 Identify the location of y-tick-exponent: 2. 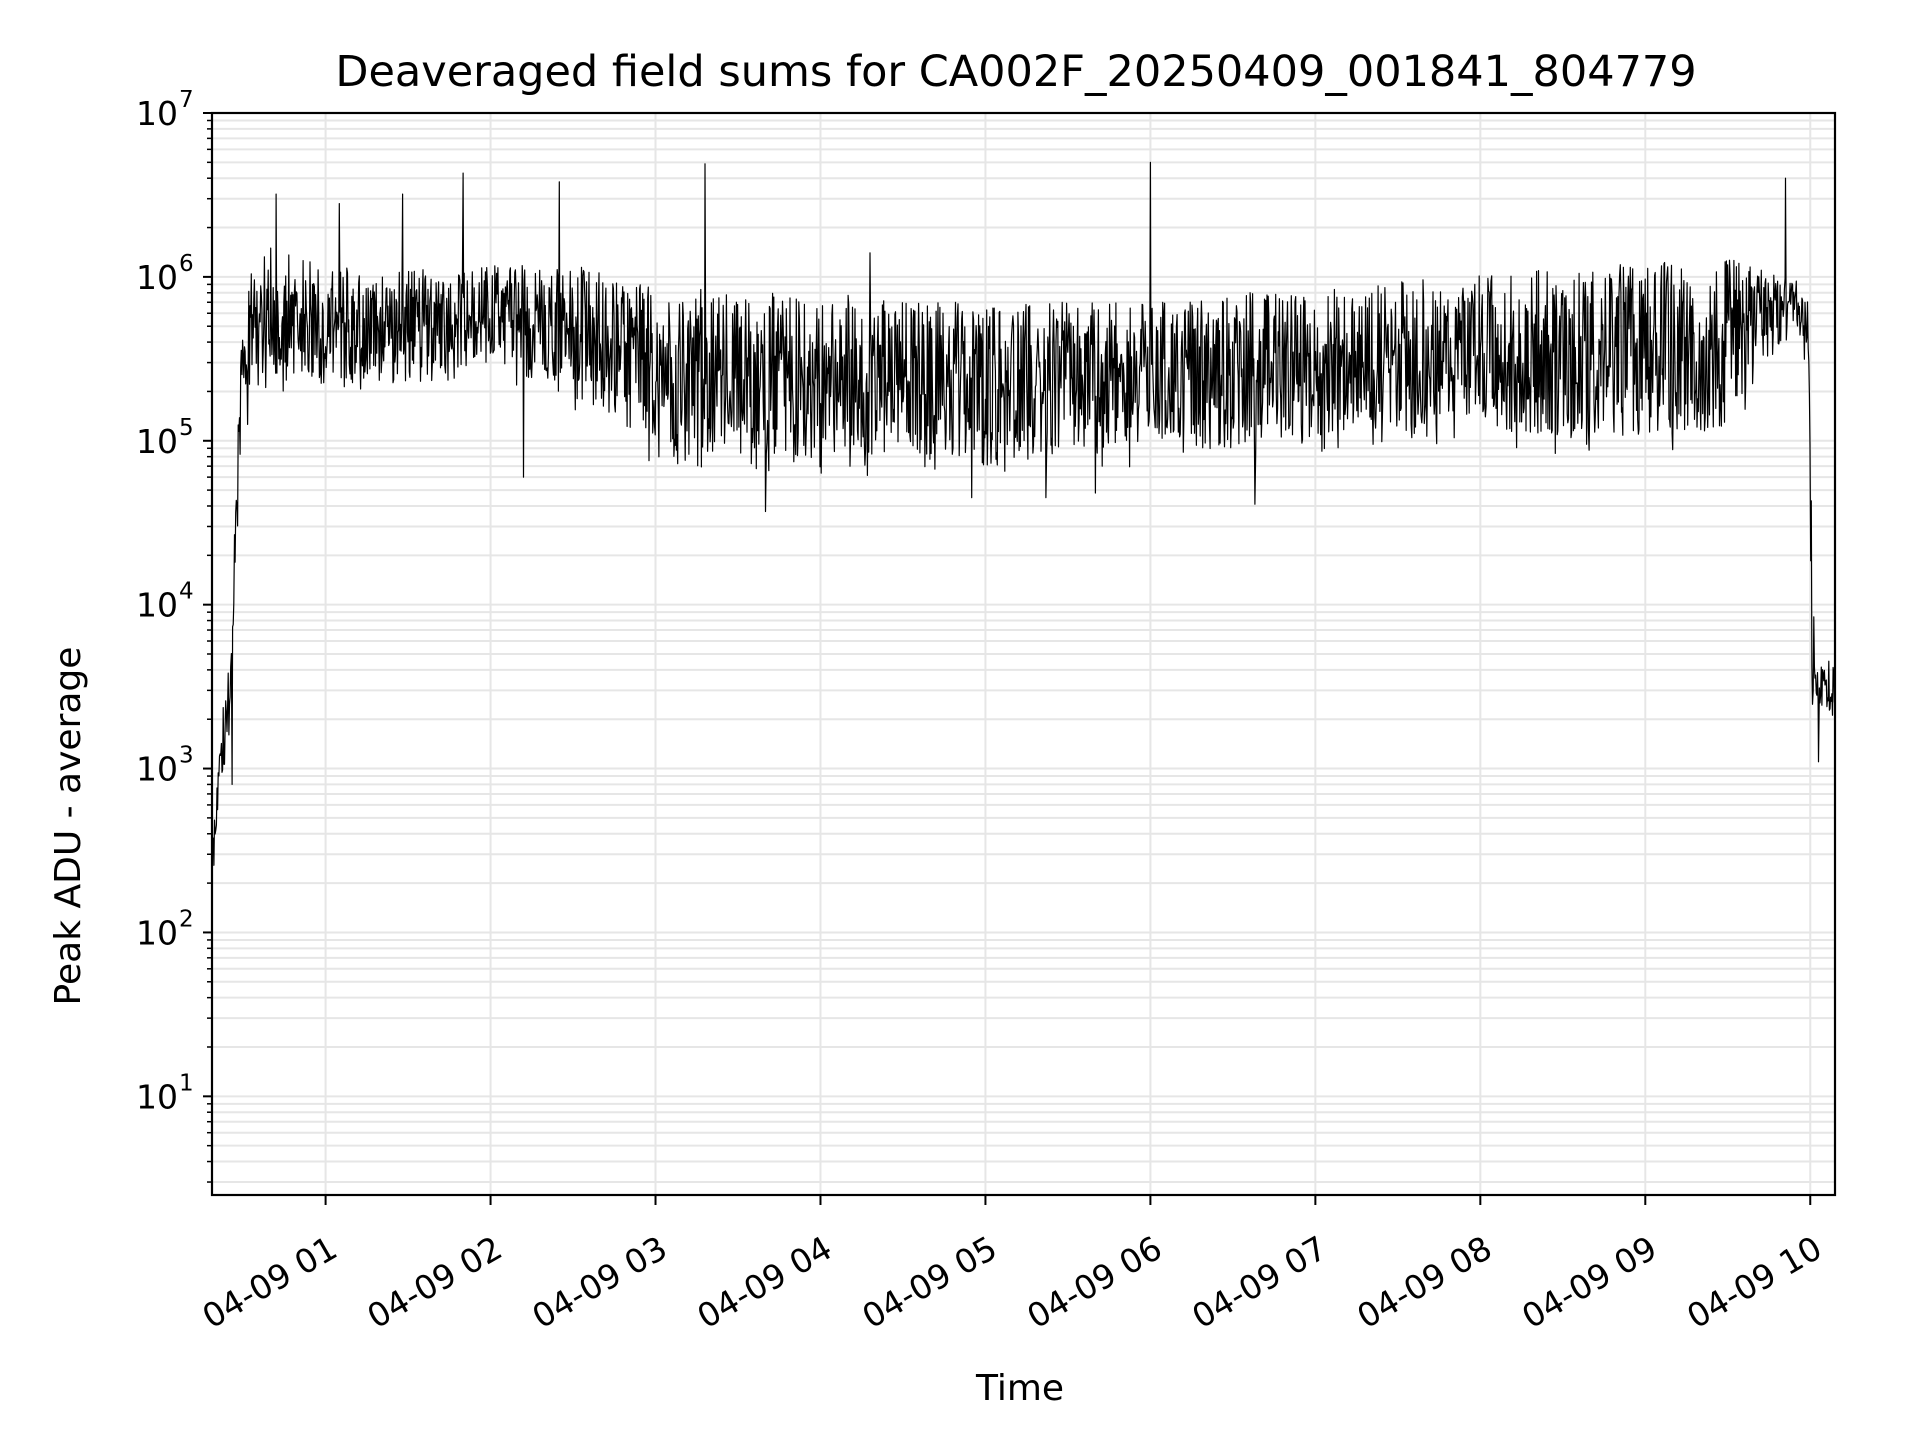
(186, 919).